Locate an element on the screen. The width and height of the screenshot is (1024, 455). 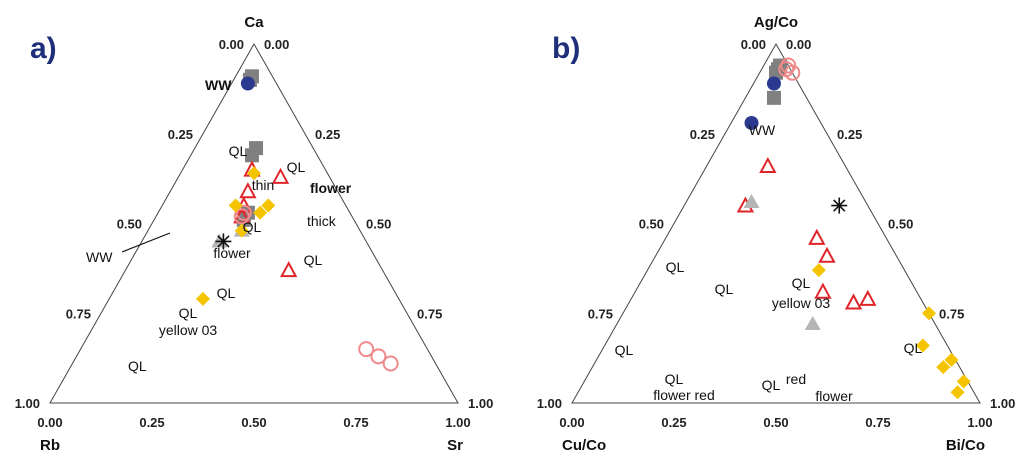
vertex-label-left: Cu/Co is located at coordinates (584, 445).